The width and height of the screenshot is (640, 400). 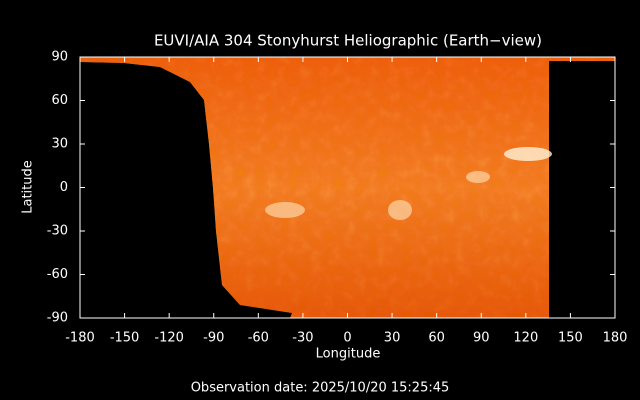 I want to click on x-tick-label: 0, so click(x=347, y=338).